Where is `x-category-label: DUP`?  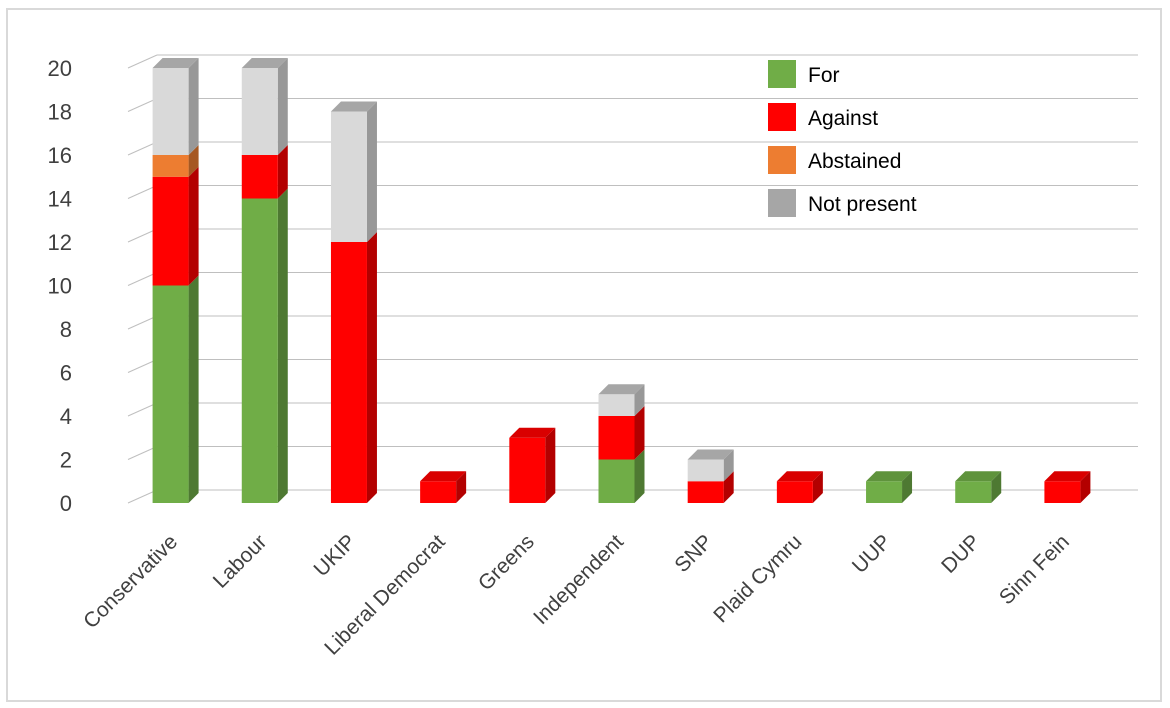
x-category-label: DUP is located at coordinates (961, 554).